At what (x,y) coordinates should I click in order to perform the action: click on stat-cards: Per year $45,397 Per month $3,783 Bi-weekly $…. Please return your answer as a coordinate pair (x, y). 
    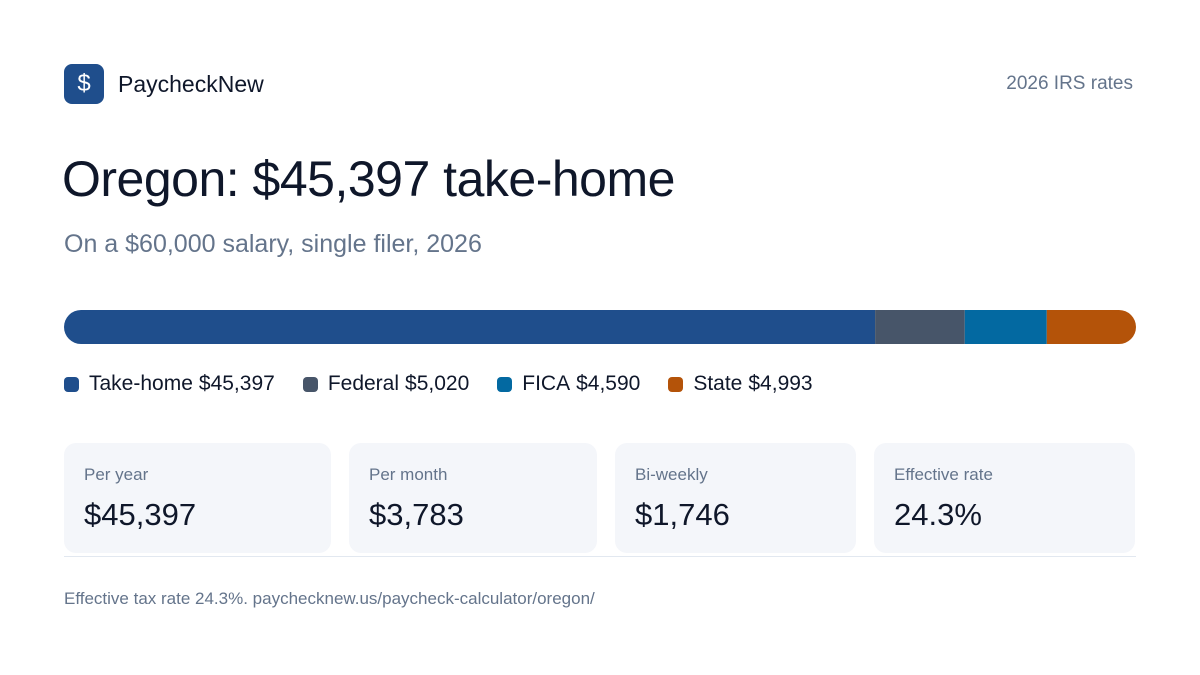
    Looking at the image, I should click on (599, 498).